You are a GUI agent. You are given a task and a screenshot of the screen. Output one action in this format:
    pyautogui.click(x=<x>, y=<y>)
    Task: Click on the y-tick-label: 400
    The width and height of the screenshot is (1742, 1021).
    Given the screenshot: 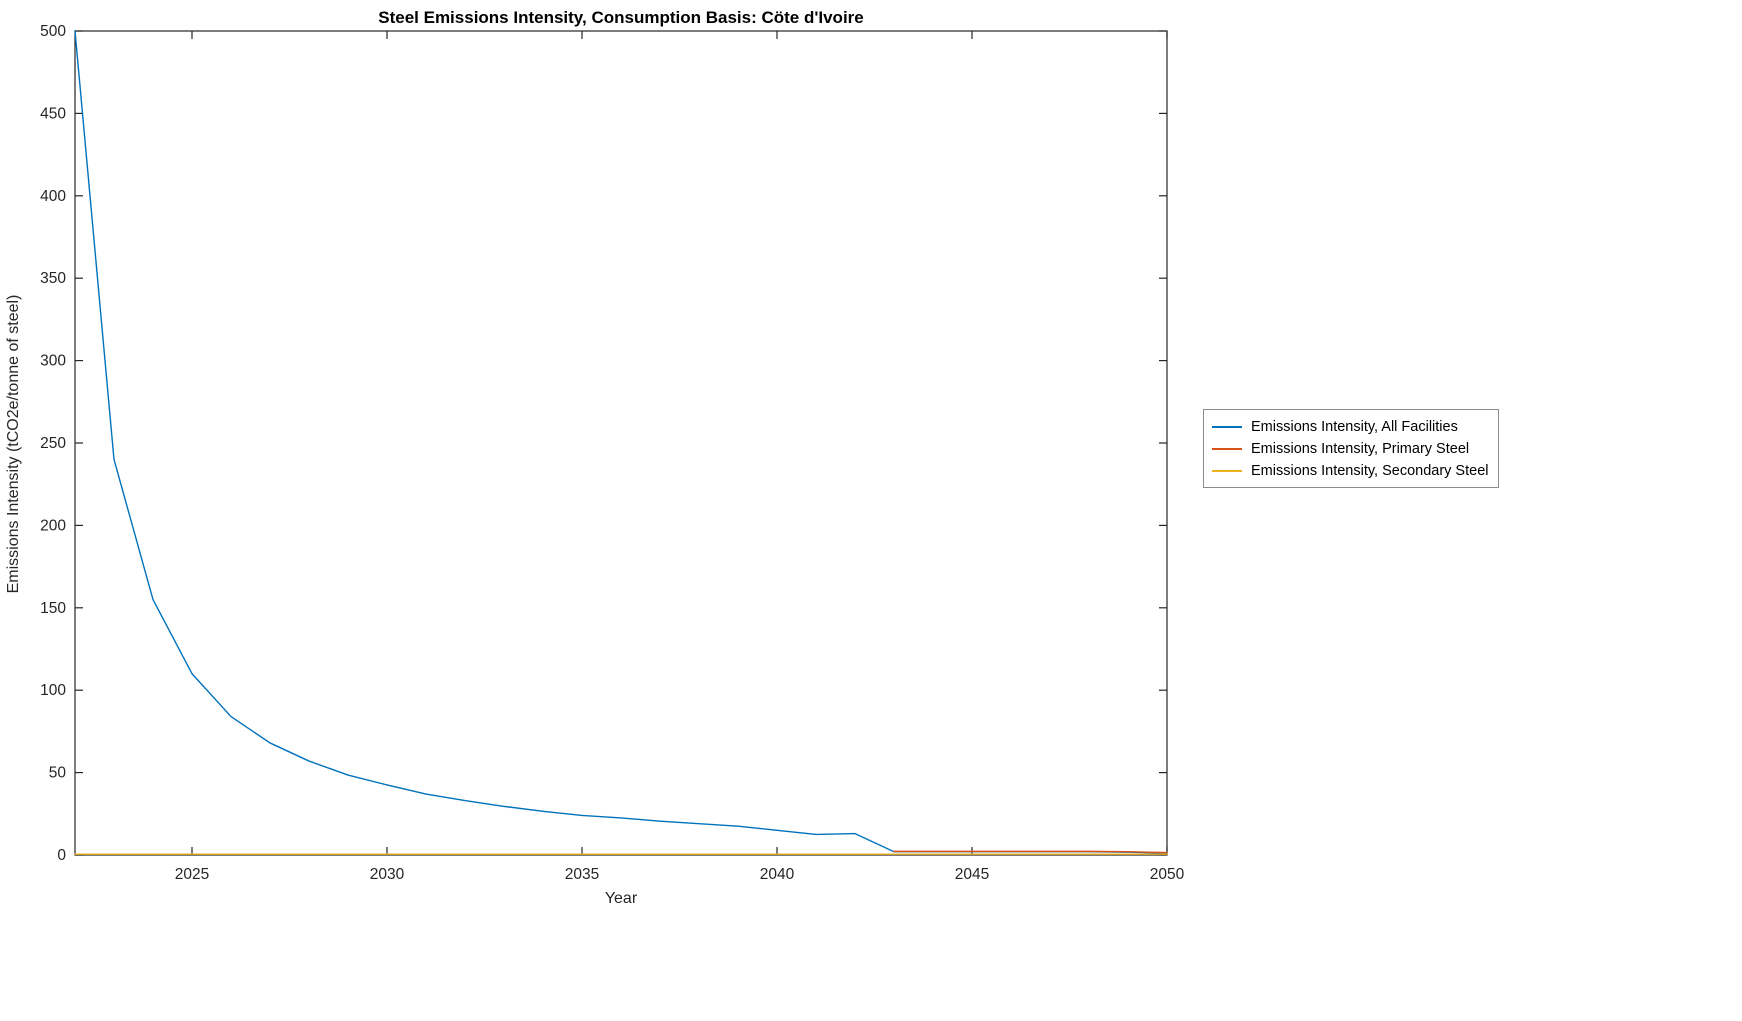 What is the action you would take?
    pyautogui.click(x=53, y=196)
    